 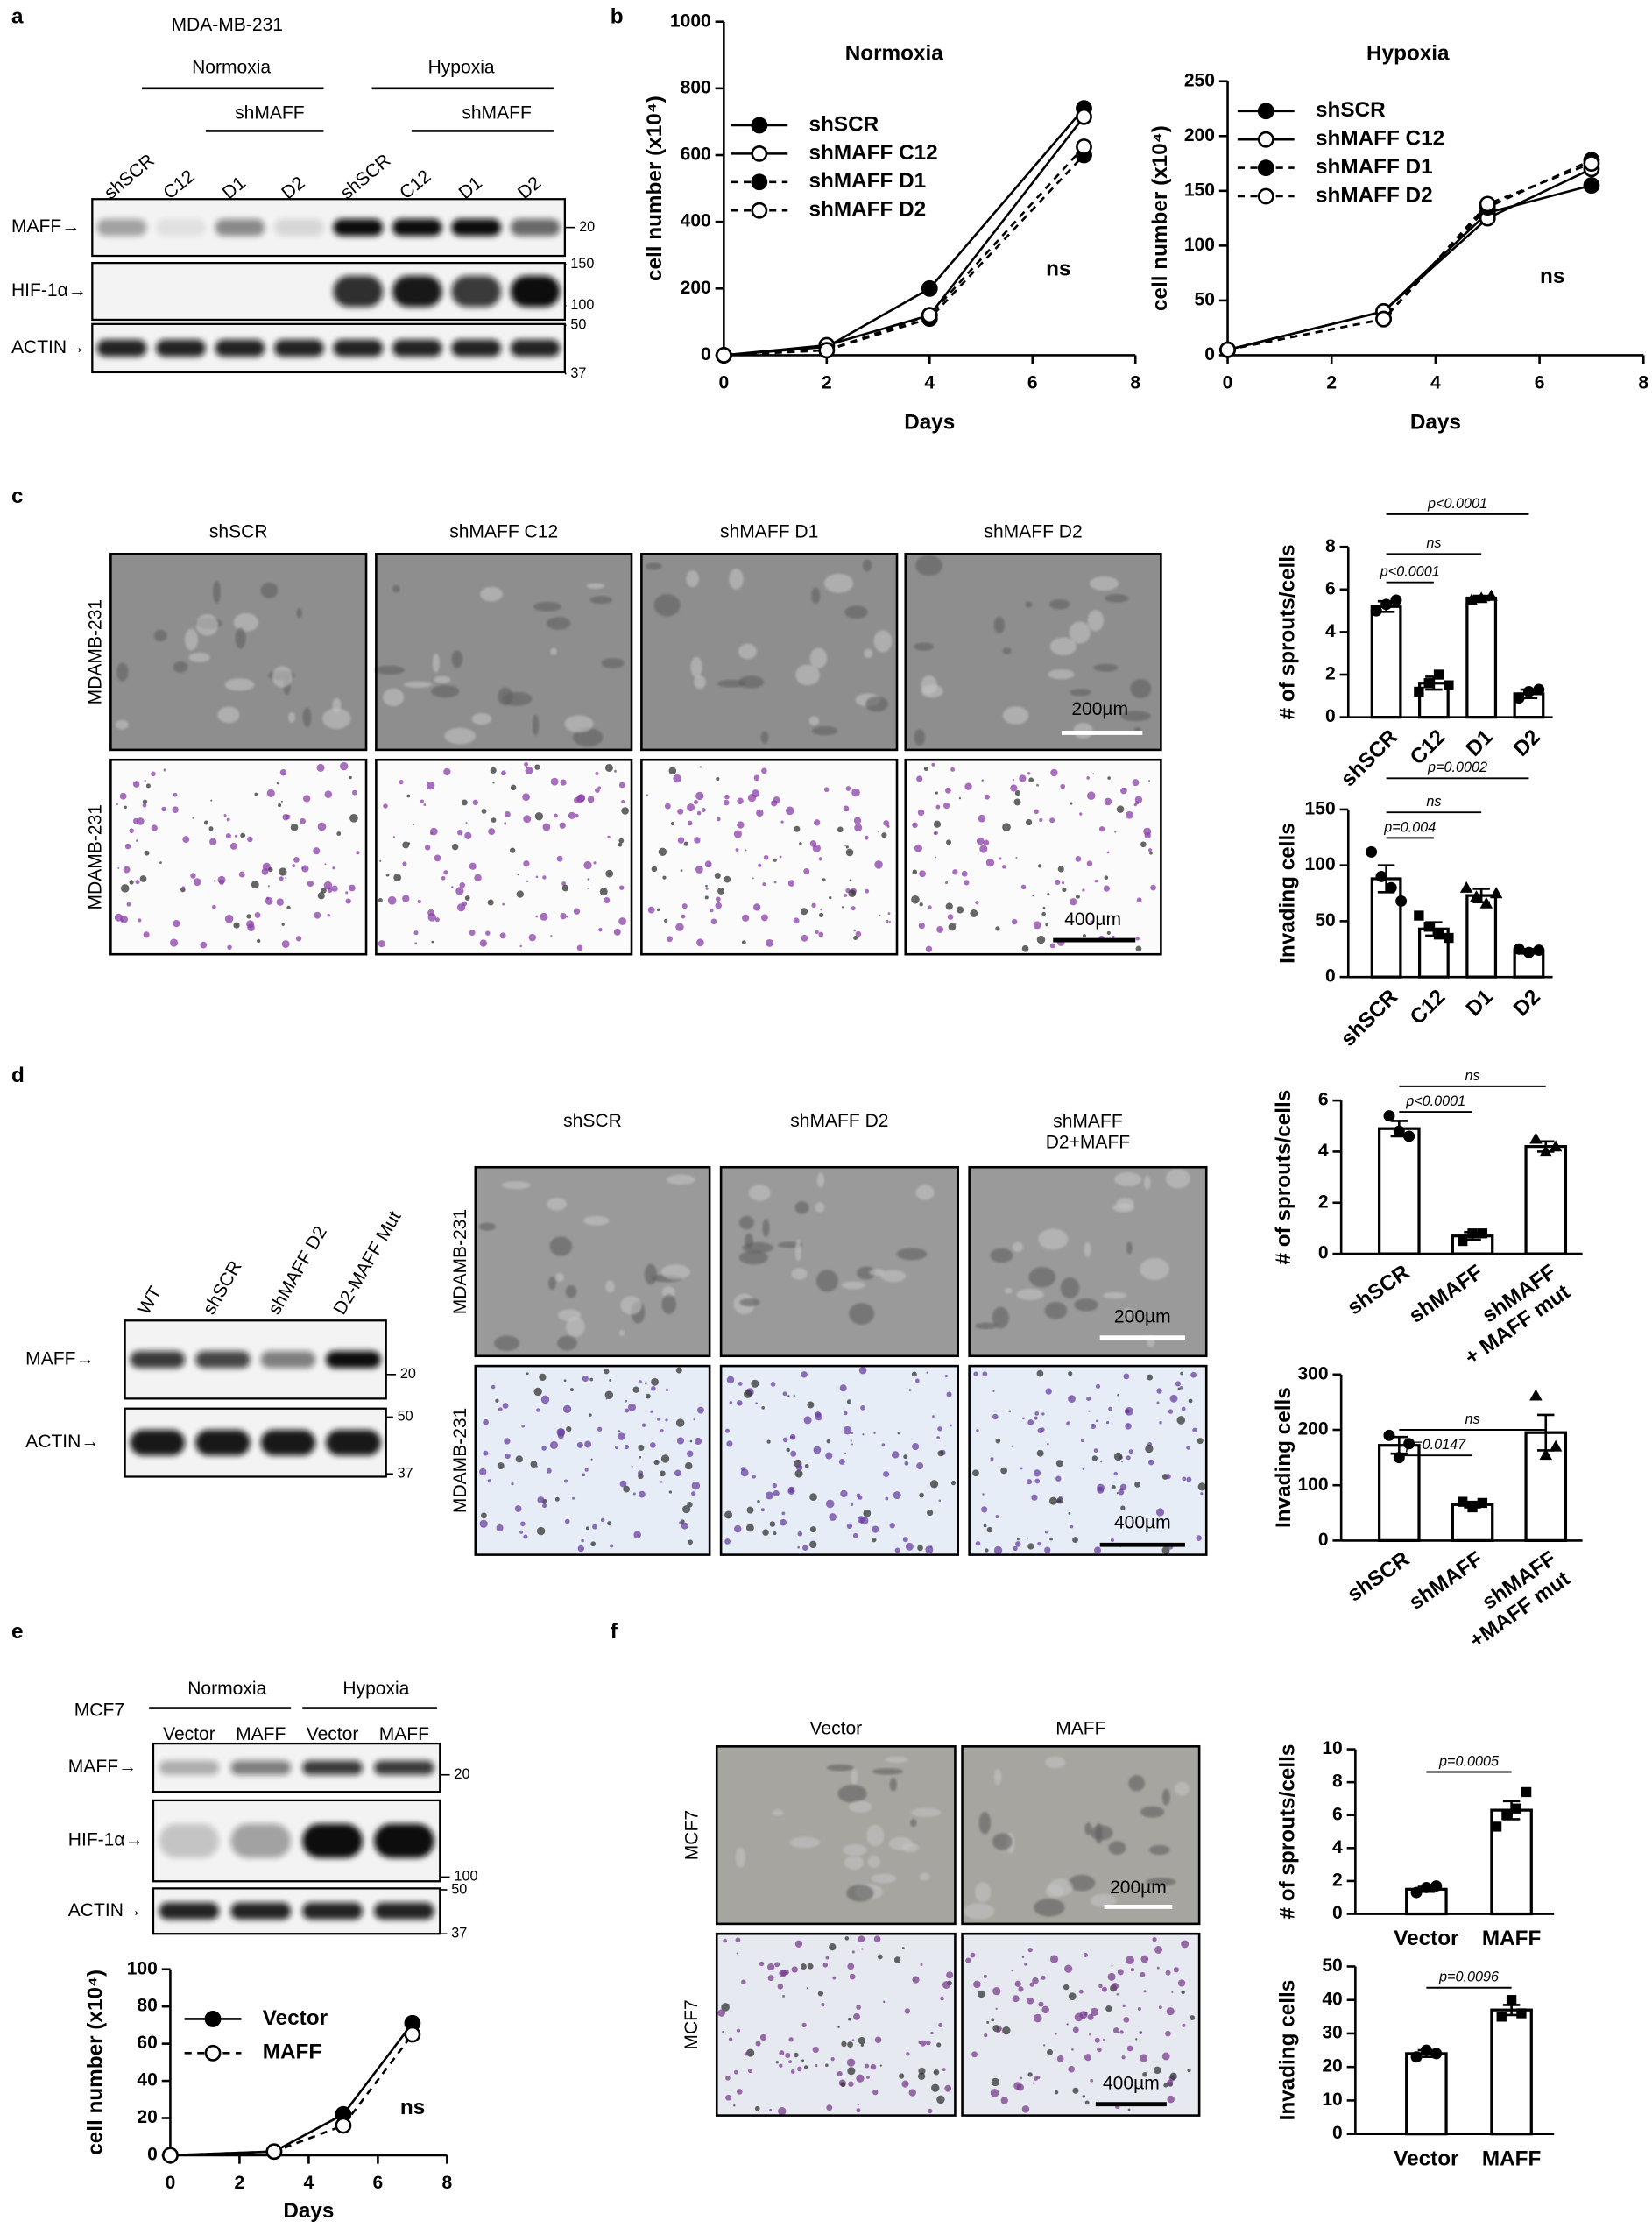 I want to click on chart-title: Normoxia, so click(x=894, y=53).